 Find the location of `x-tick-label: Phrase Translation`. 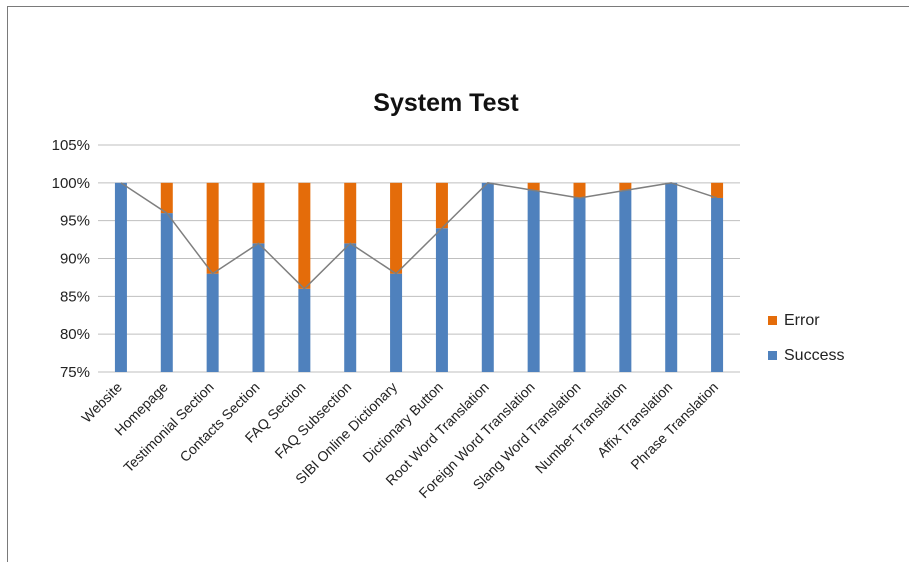

x-tick-label: Phrase Translation is located at coordinates (674, 426).